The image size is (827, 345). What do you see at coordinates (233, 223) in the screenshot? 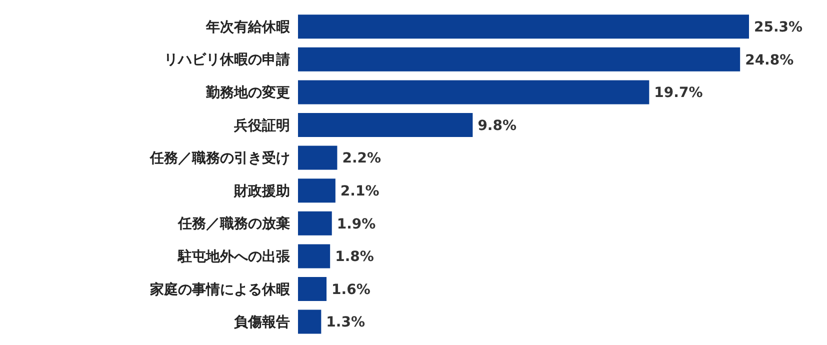
I see `y-tick-label: 任務／職務の放棄` at bounding box center [233, 223].